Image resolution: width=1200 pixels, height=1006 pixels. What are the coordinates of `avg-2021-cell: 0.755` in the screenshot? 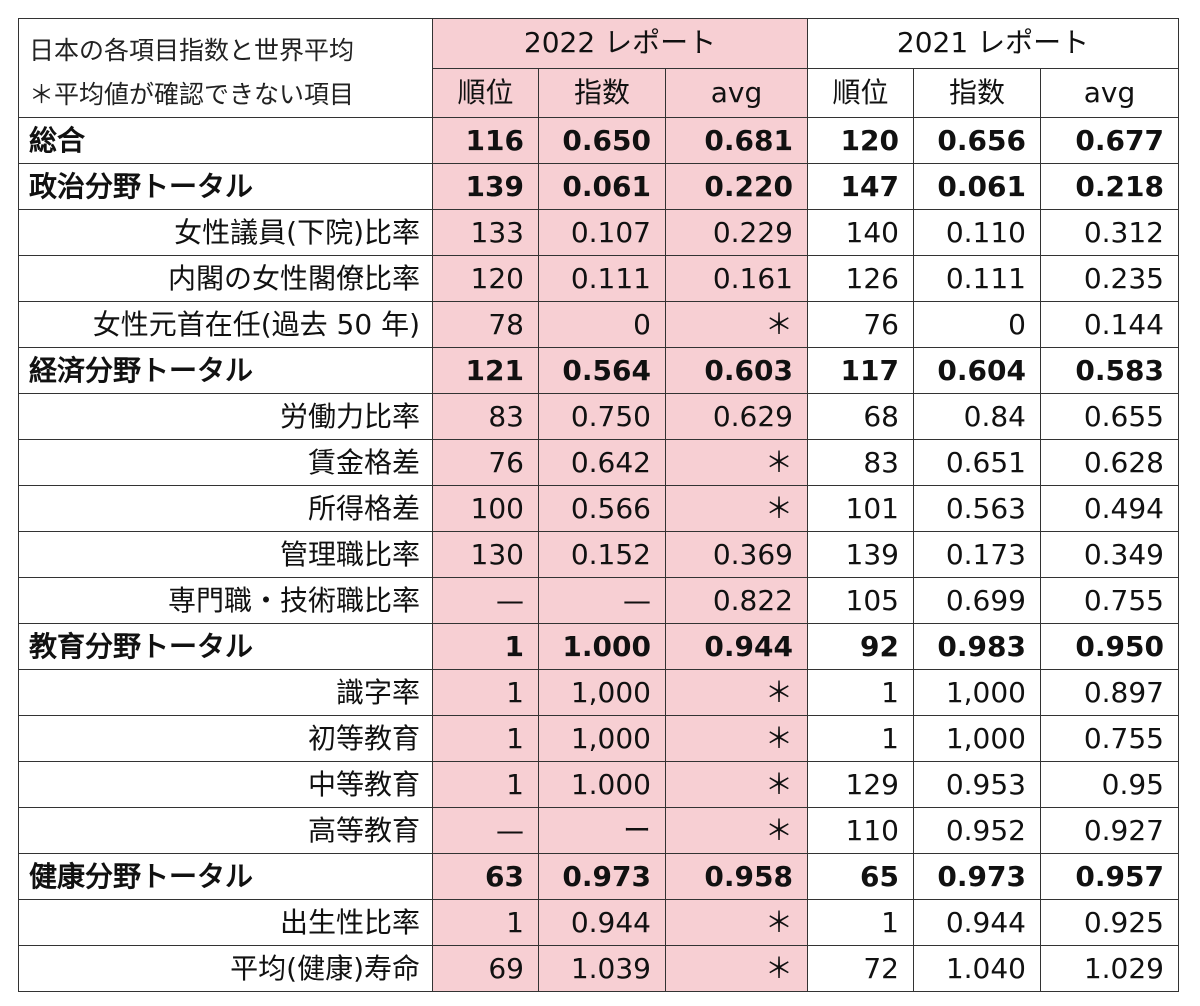 It's located at (1109, 600).